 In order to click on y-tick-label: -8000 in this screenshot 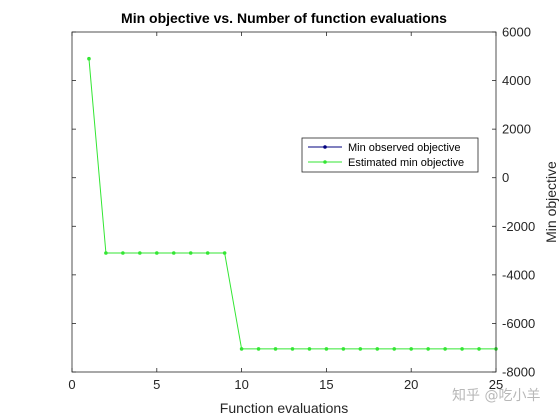, I will do `click(518, 372)`.